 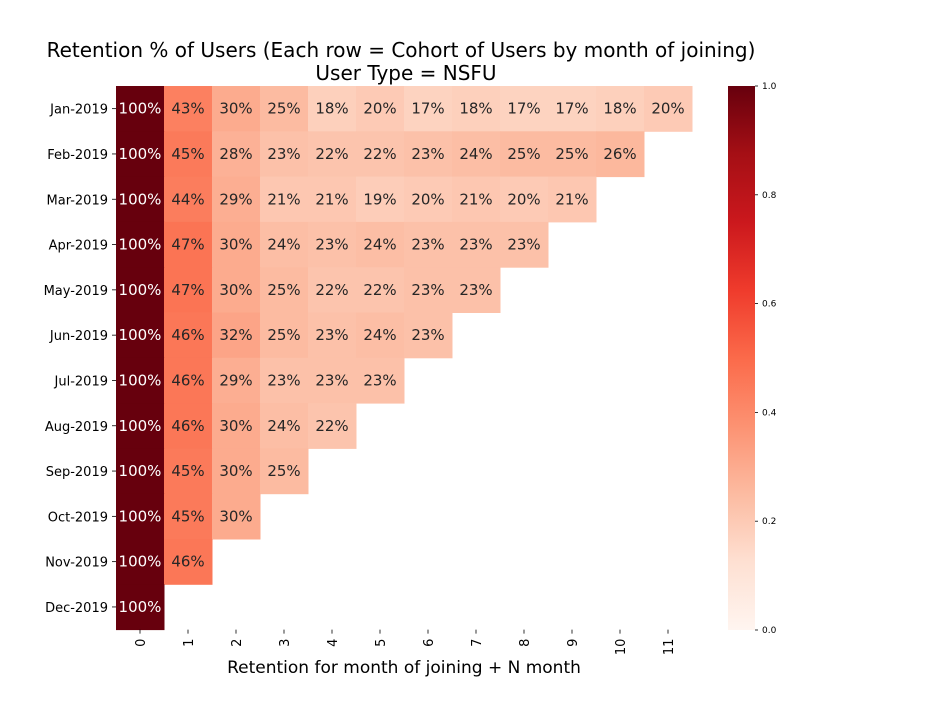 What do you see at coordinates (187, 199) in the screenshot?
I see `cell-value-label: 44%` at bounding box center [187, 199].